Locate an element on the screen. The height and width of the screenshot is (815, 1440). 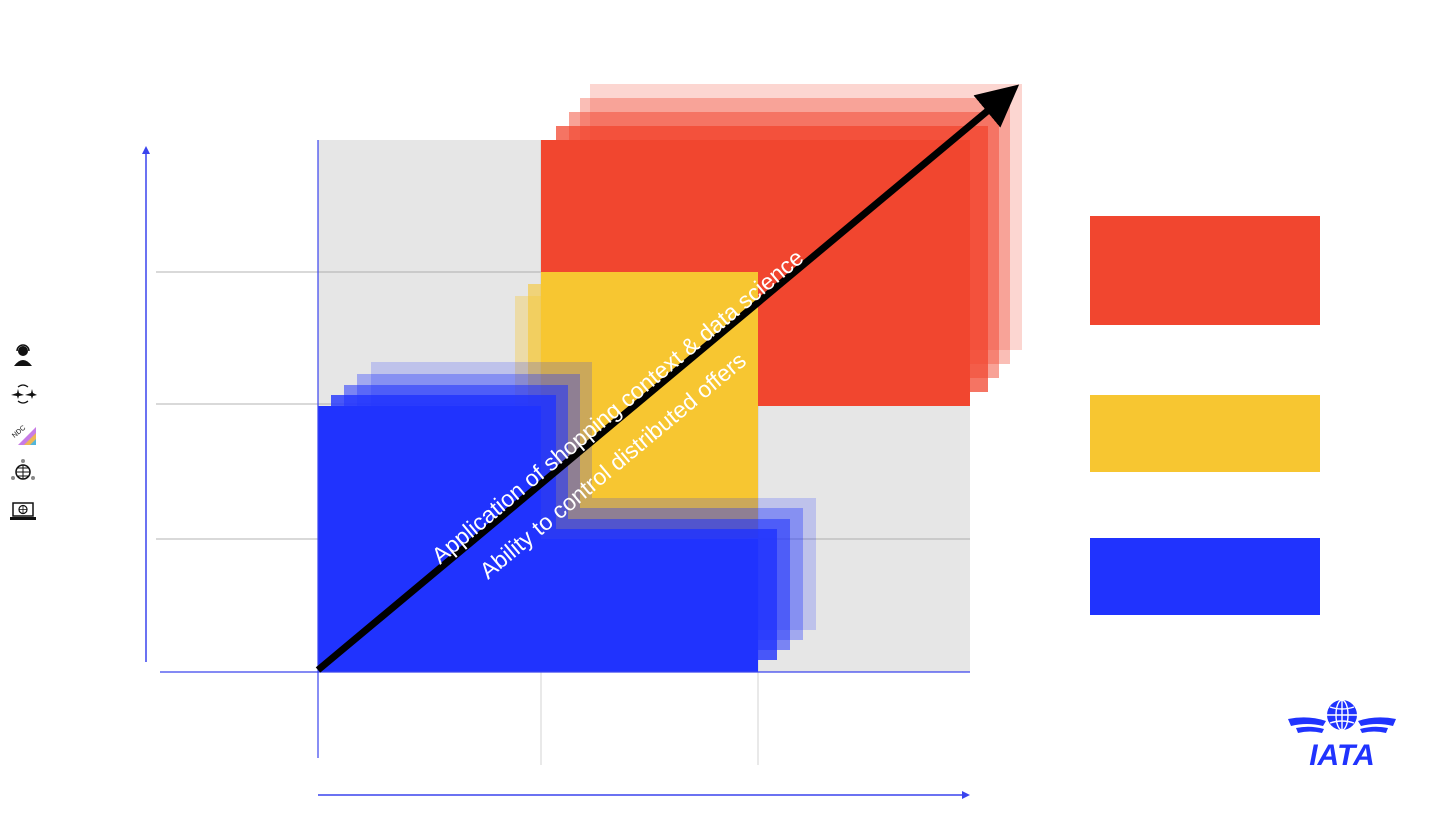
ndc-icon: NDC is located at coordinates (23, 435).